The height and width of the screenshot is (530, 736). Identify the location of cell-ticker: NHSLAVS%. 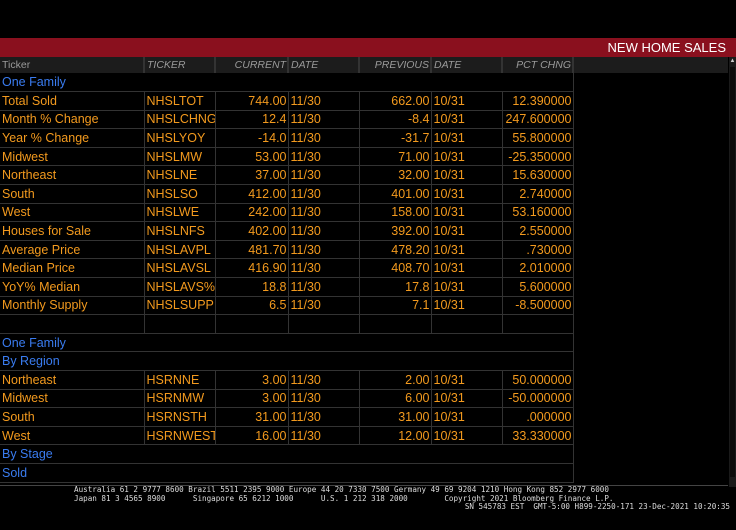
(180, 287).